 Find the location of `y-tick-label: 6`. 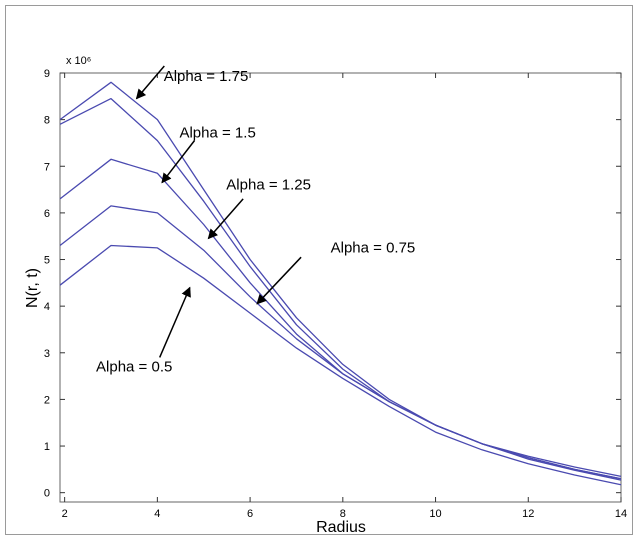

y-tick-label: 6 is located at coordinates (47, 214).